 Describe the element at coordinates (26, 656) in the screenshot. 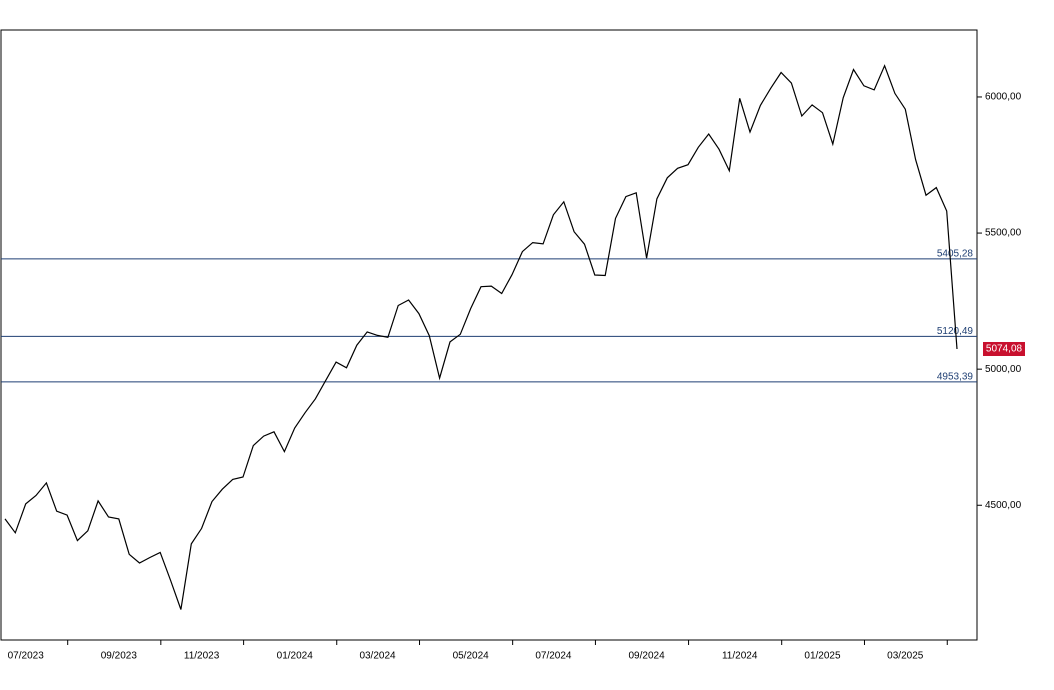

I see `x-tick-label: 07/2023` at that location.